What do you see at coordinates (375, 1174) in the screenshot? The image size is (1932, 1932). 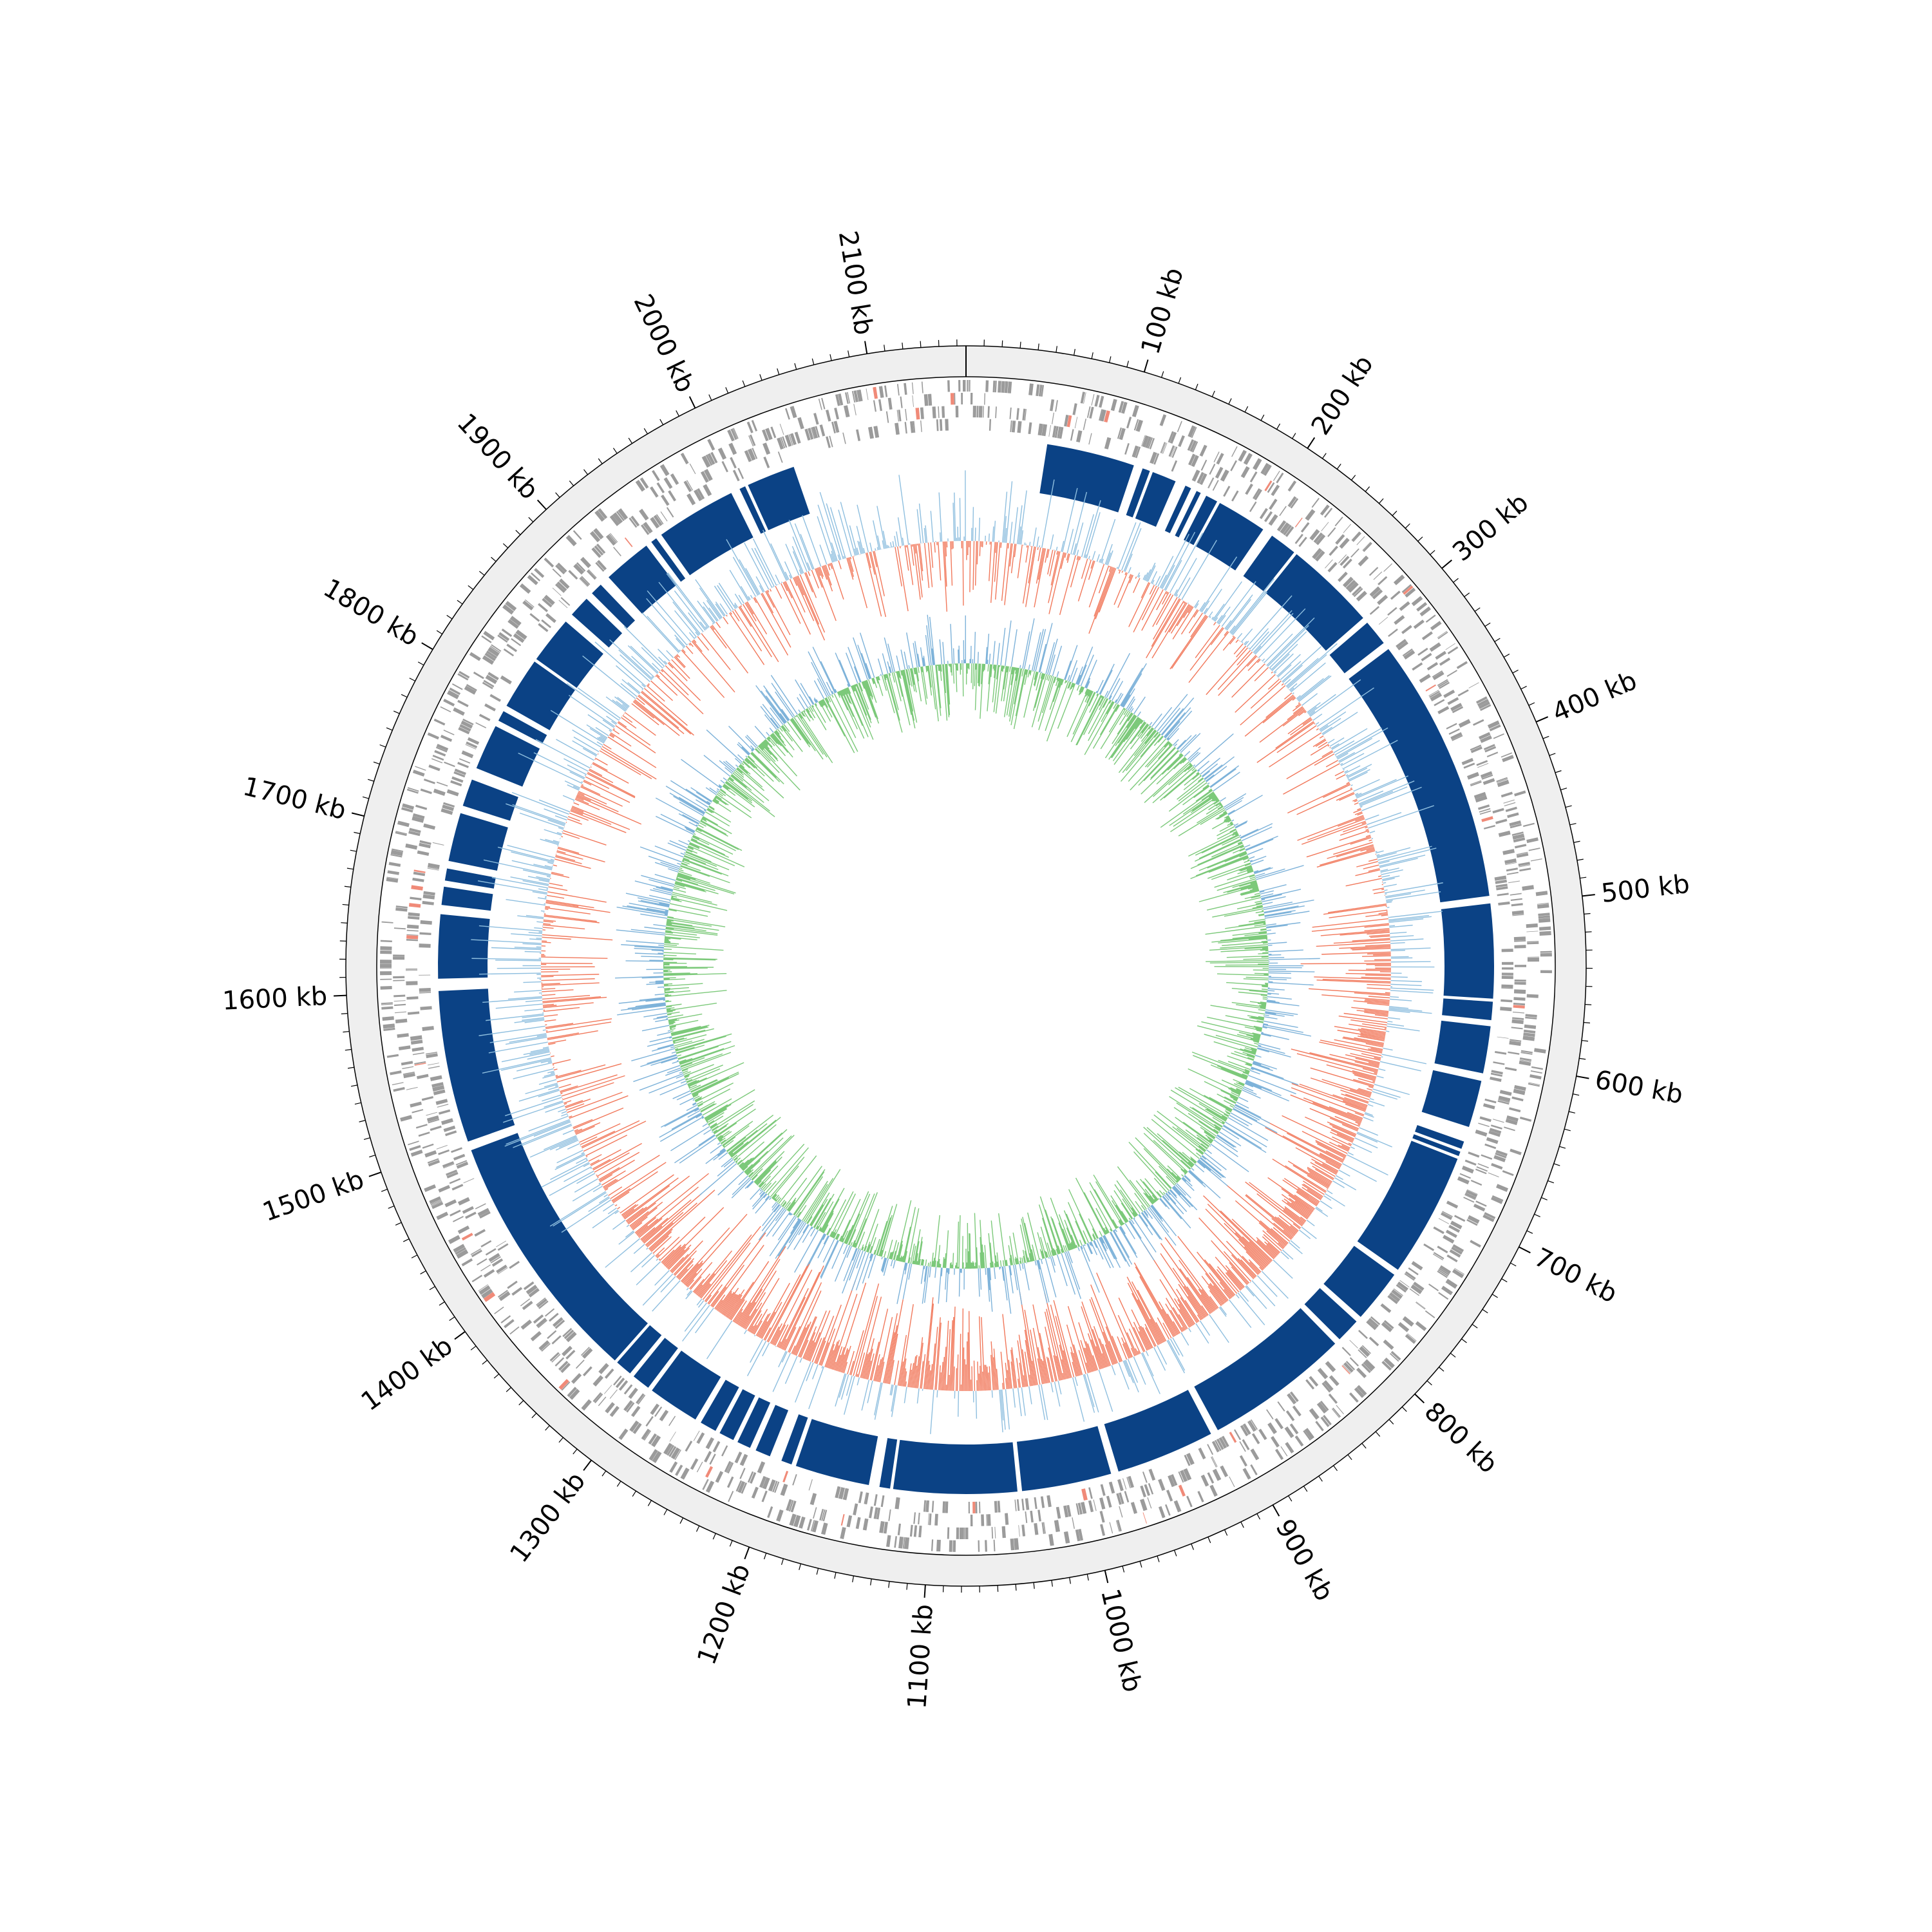 I see `major-tick` at bounding box center [375, 1174].